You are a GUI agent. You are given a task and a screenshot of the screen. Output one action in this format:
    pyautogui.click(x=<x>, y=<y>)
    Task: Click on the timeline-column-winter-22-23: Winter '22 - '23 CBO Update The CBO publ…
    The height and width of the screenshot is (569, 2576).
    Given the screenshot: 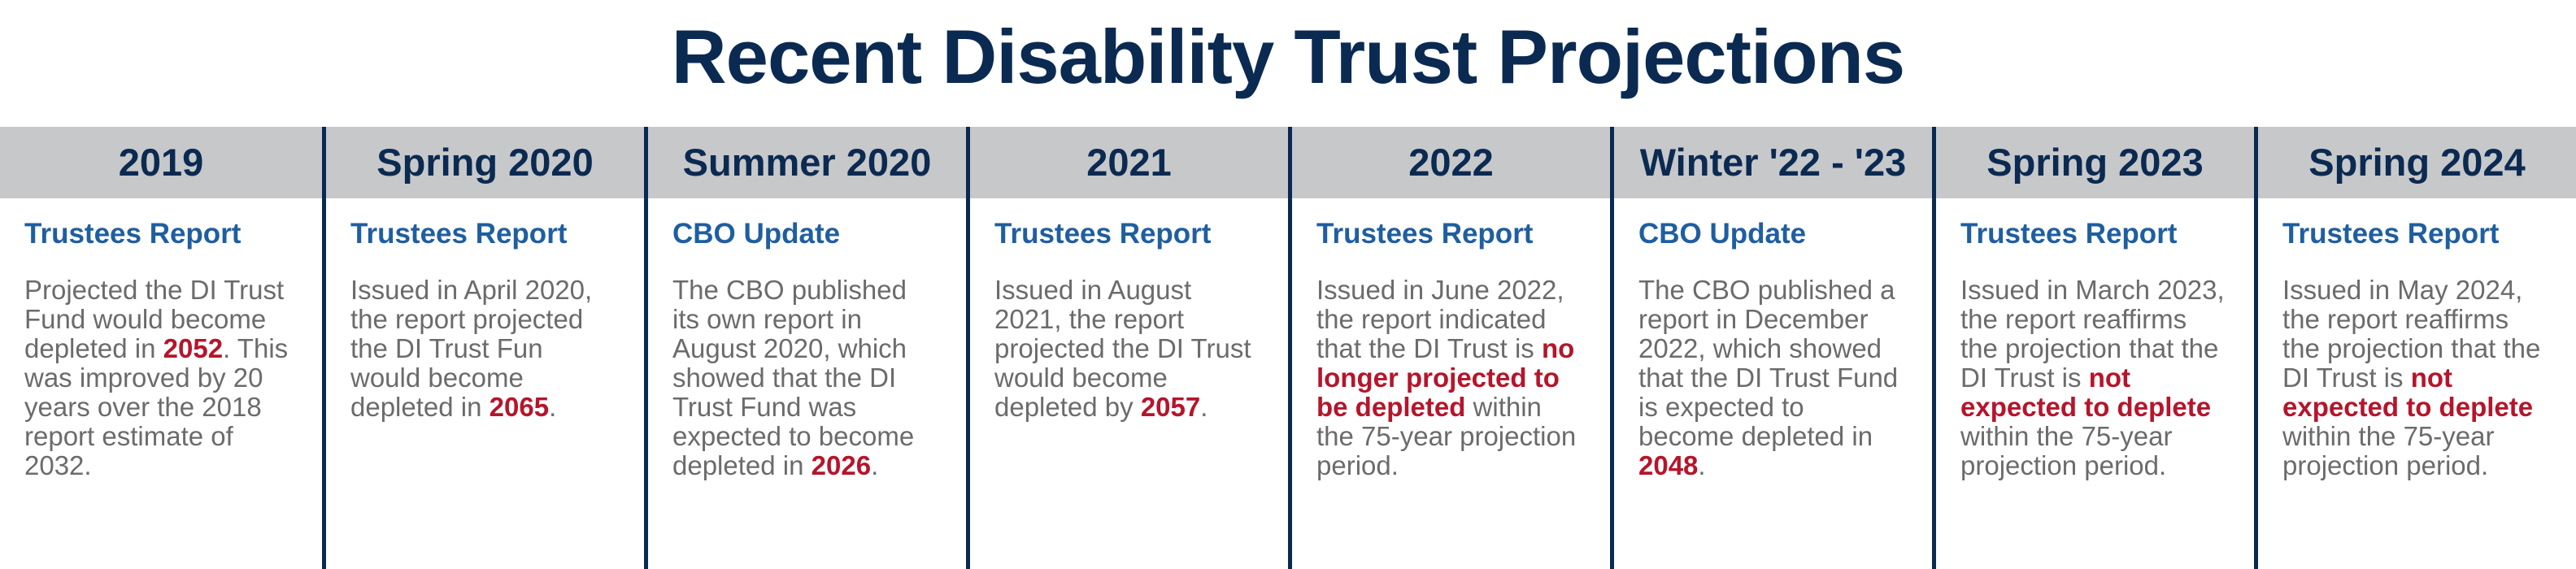 What is the action you would take?
    pyautogui.click(x=1771, y=348)
    